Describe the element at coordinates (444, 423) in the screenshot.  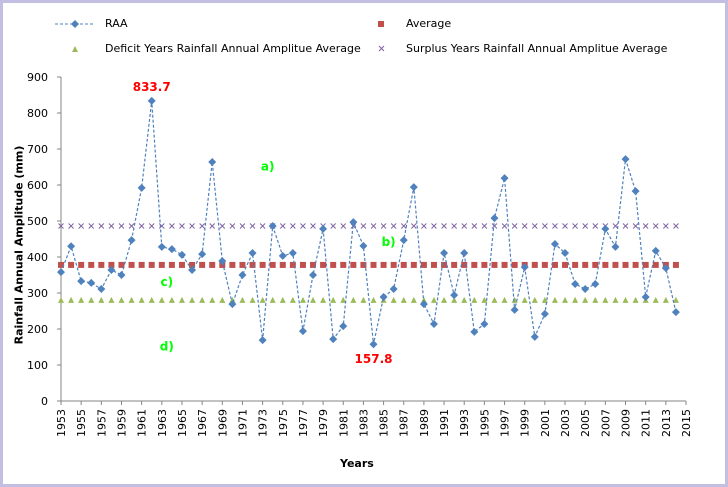
I see `x-tick-label: 1991` at that location.